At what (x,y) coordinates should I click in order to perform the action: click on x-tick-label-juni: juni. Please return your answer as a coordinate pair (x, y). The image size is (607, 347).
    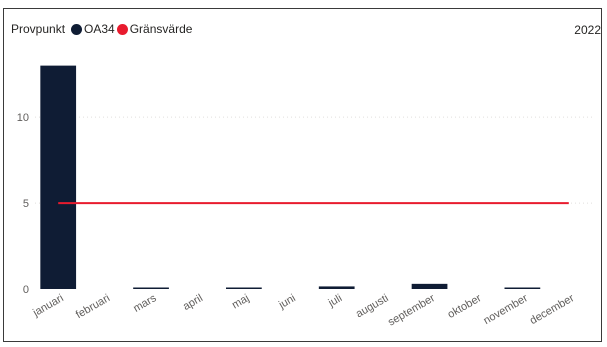
    Looking at the image, I should click on (287, 301).